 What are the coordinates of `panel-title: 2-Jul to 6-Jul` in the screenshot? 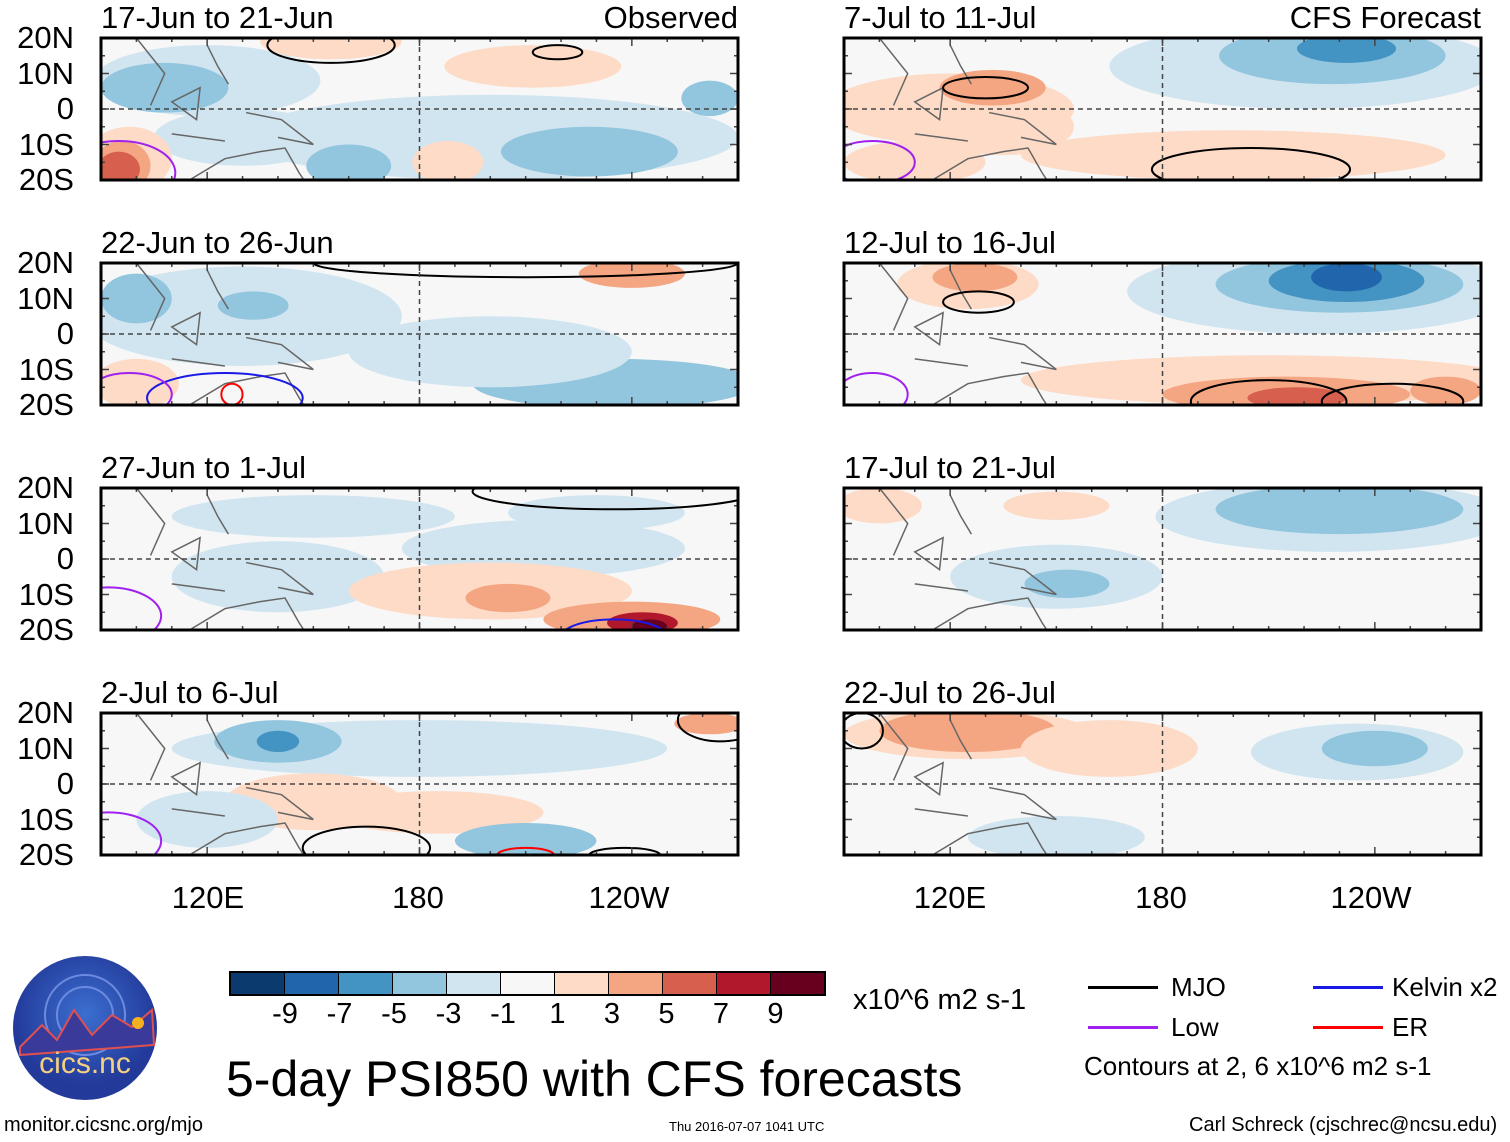 It's located at (190, 692).